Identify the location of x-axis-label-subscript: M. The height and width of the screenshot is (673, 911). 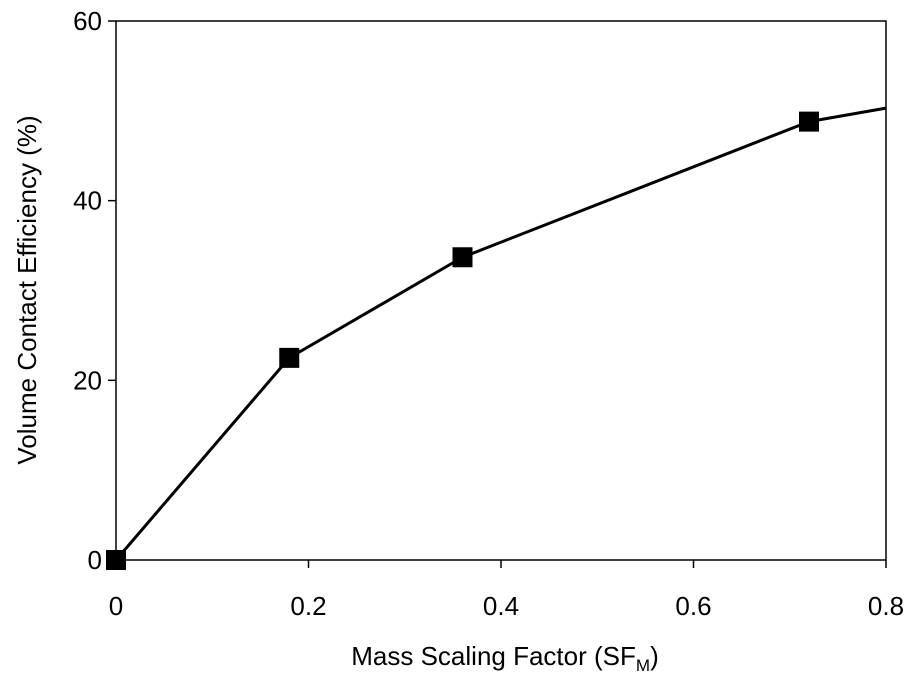
(643, 664).